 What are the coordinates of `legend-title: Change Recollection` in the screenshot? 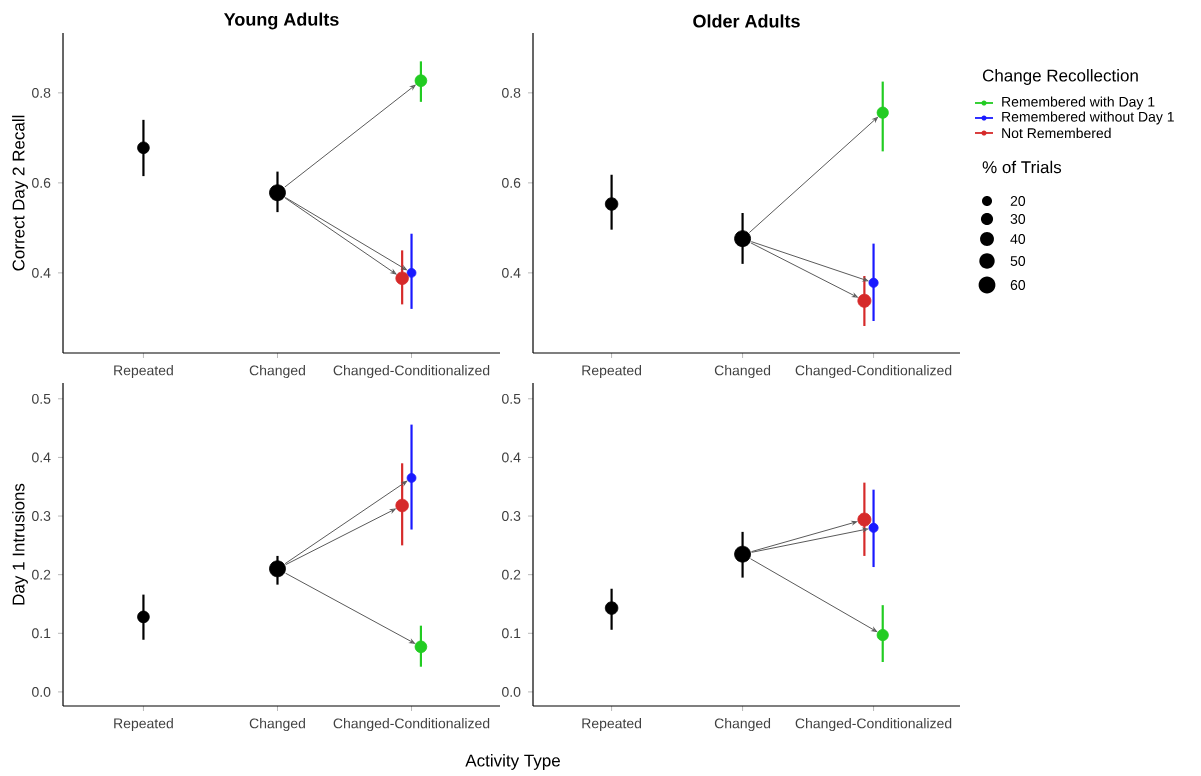 It's located at (1060, 77).